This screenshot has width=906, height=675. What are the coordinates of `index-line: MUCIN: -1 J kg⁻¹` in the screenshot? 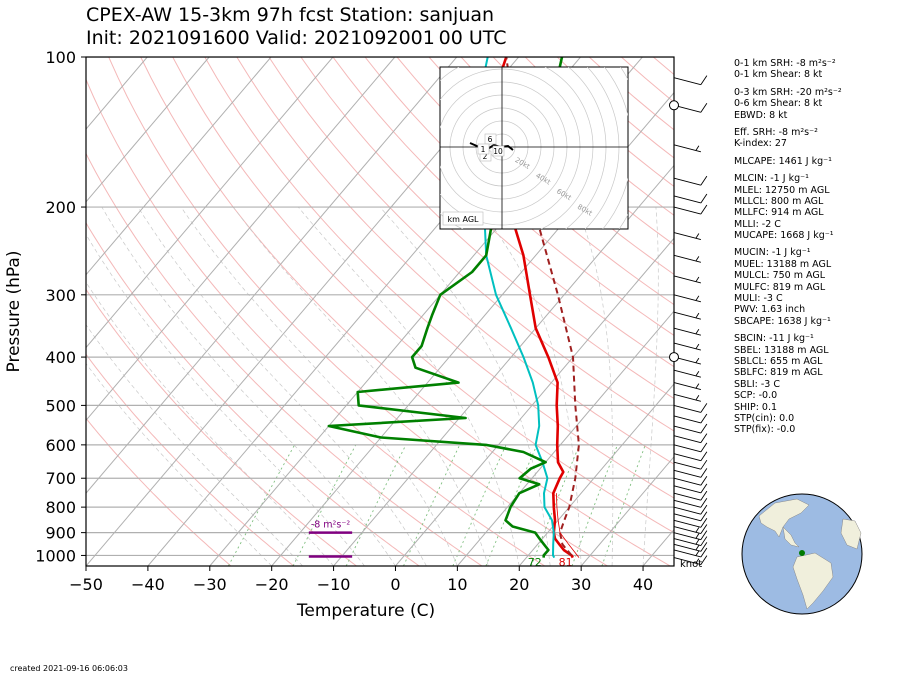 It's located at (772, 253).